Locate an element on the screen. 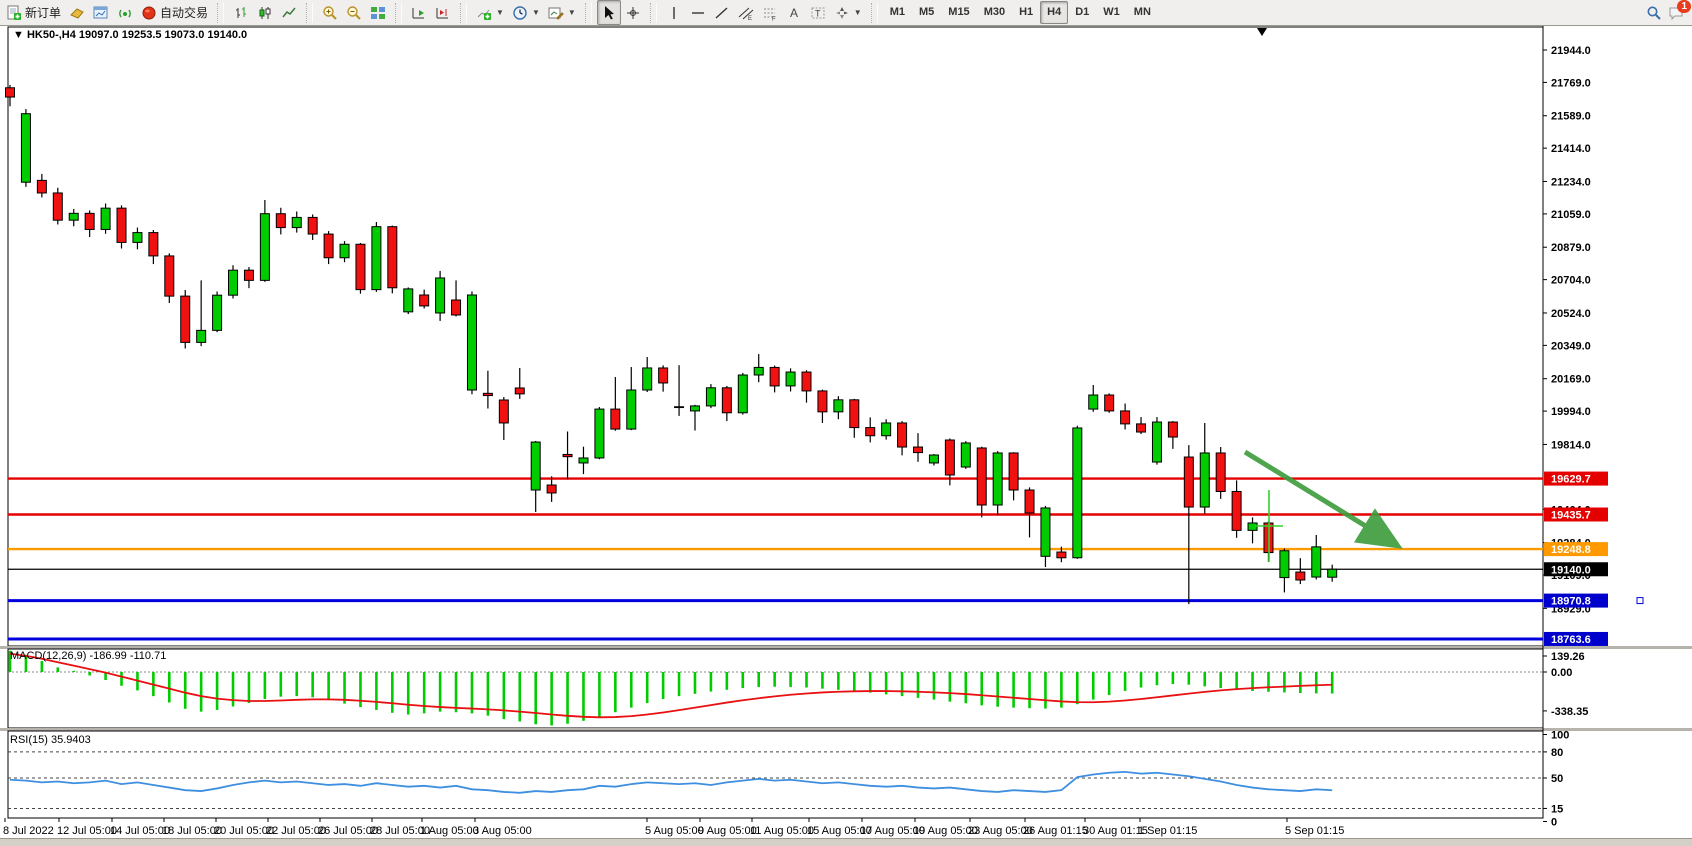  chart-window-button is located at coordinates (101, 12).